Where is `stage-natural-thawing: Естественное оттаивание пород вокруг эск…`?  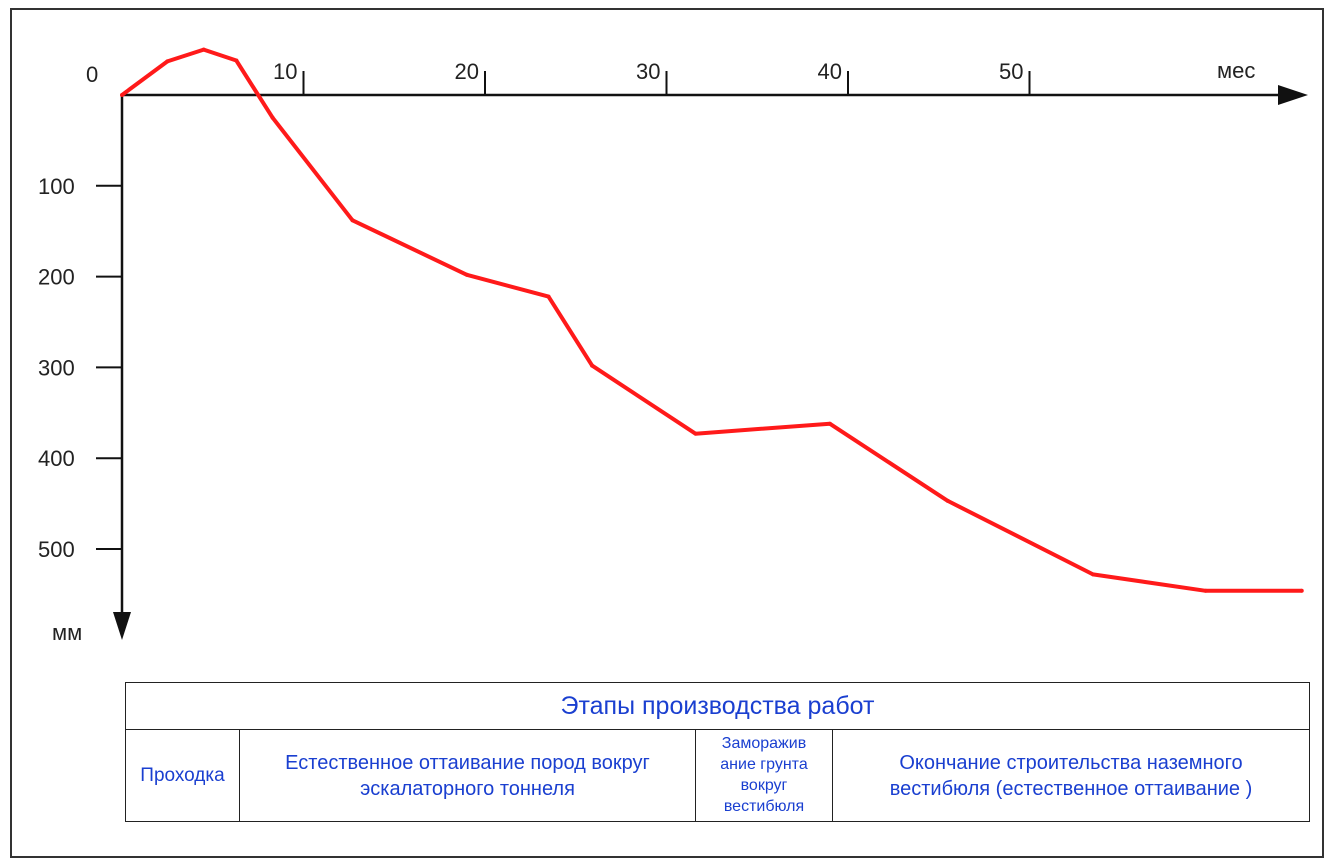 stage-natural-thawing: Естественное оттаивание пород вокруг эск… is located at coordinates (468, 776).